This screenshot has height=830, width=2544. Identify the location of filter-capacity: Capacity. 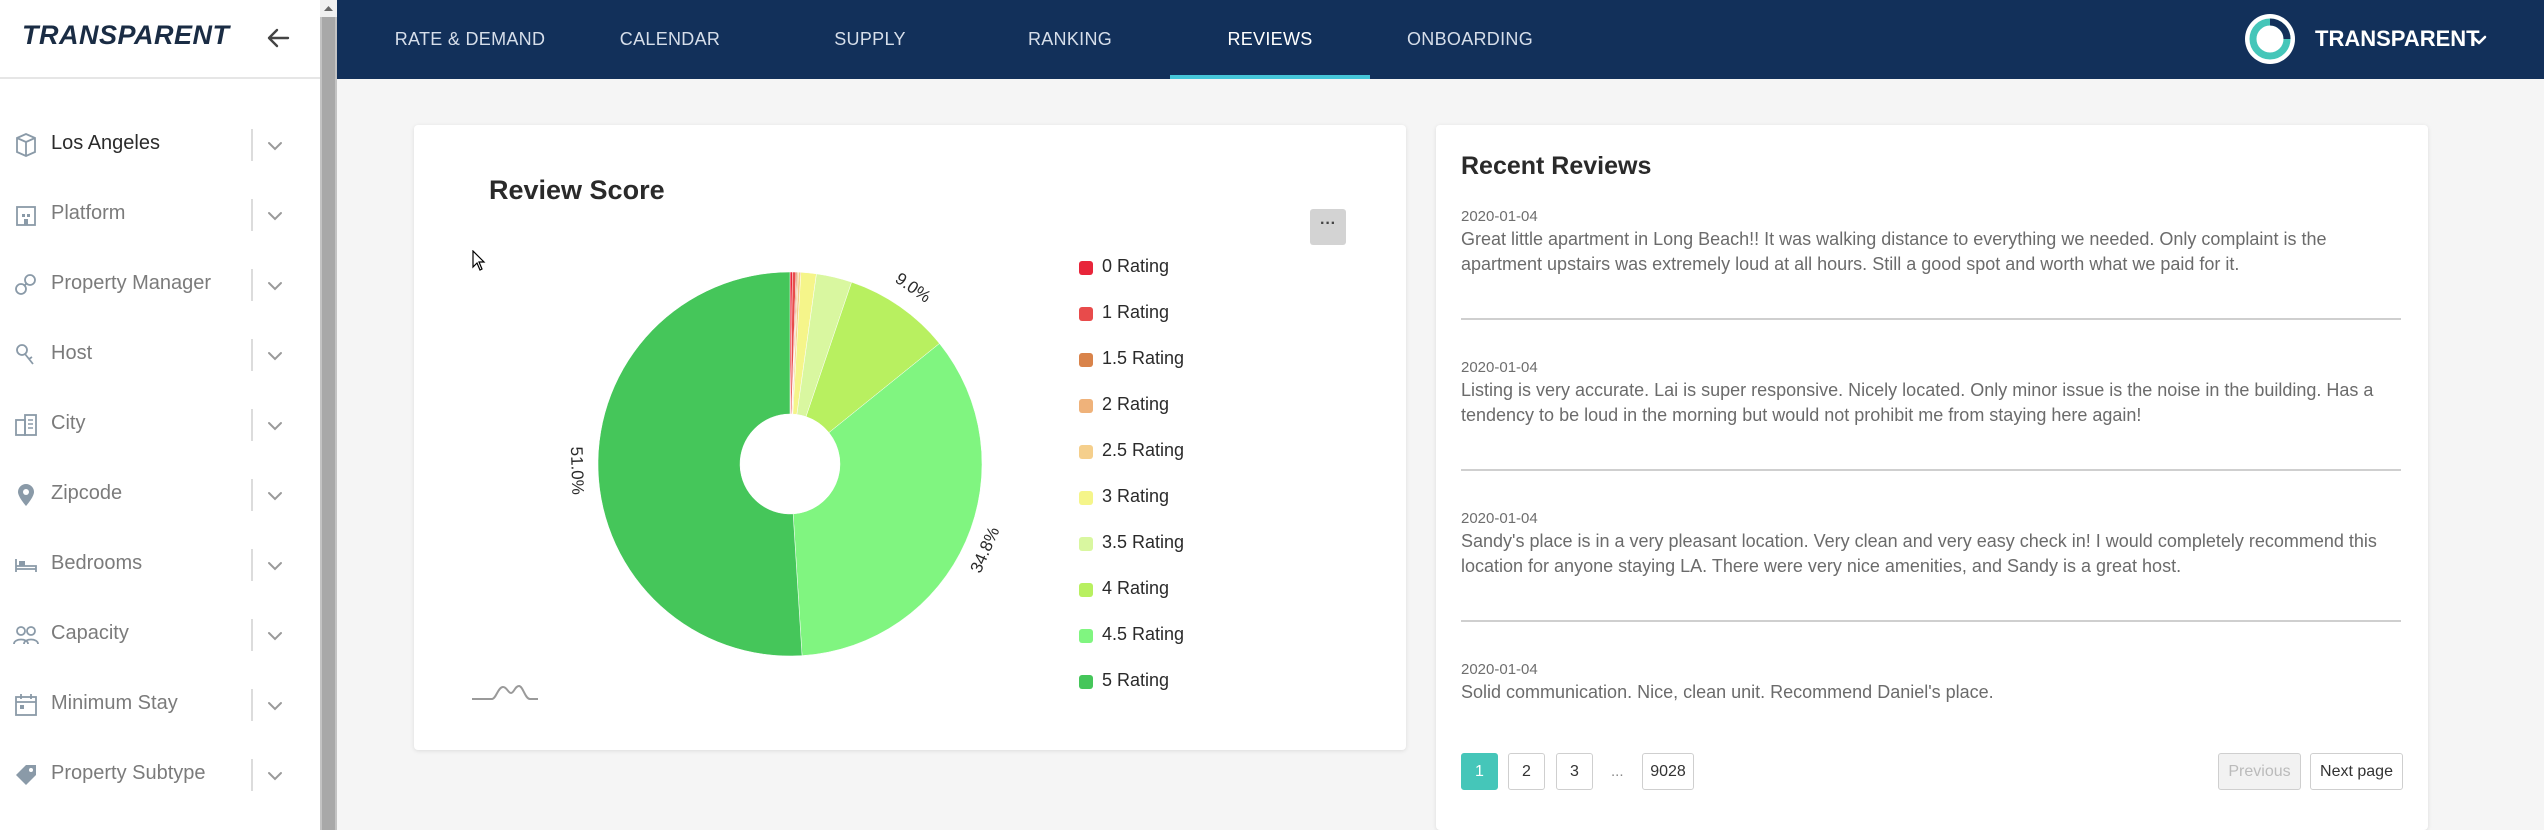
(160, 635).